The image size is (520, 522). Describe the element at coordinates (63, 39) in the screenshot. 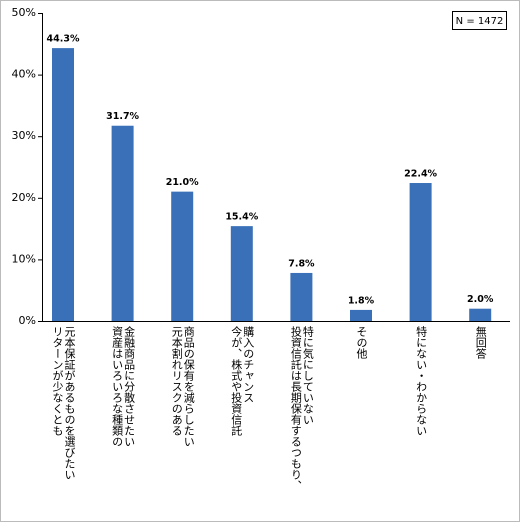

I see `value-label: 44.3%` at that location.